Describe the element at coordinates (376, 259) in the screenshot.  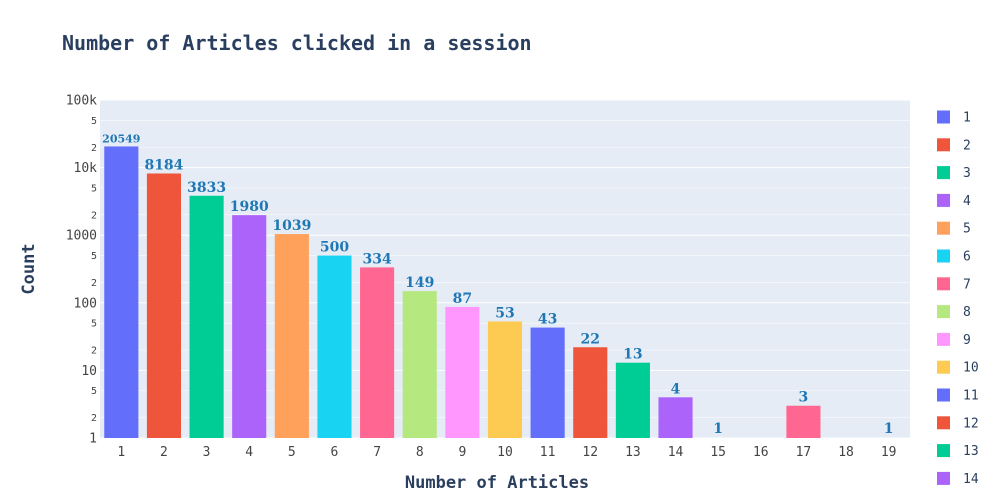
I see `bar-value-label: 334` at that location.